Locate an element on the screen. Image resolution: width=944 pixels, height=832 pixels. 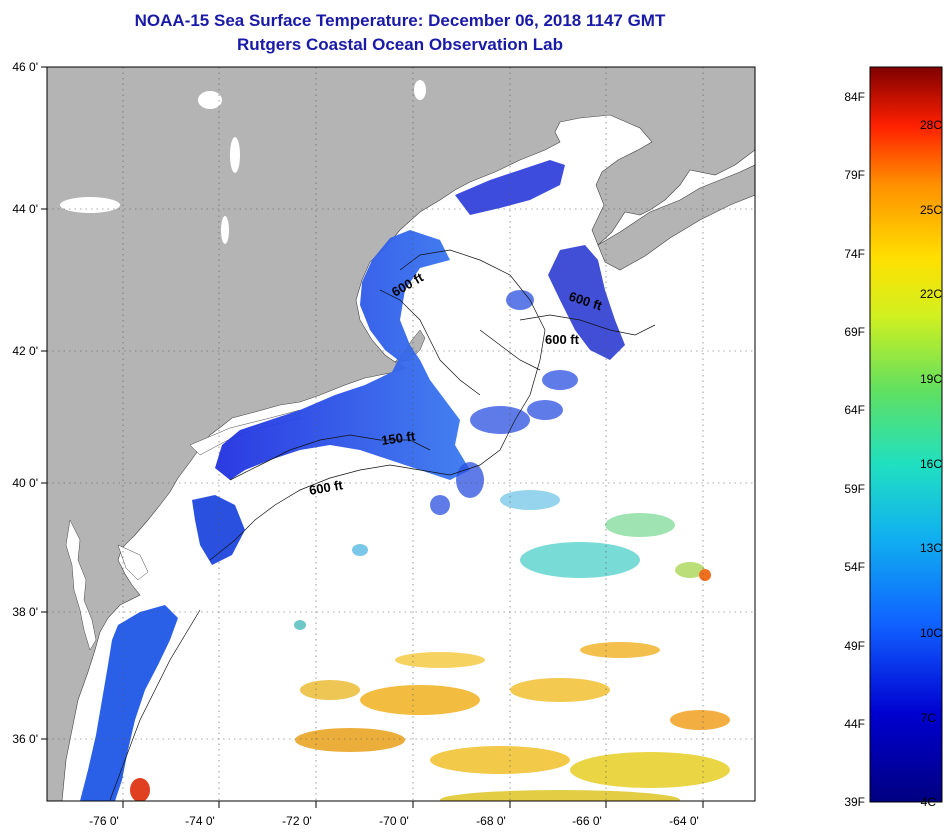
map-subtitle: Rutgers Coastal Ocean Observation Lab is located at coordinates (400, 44).